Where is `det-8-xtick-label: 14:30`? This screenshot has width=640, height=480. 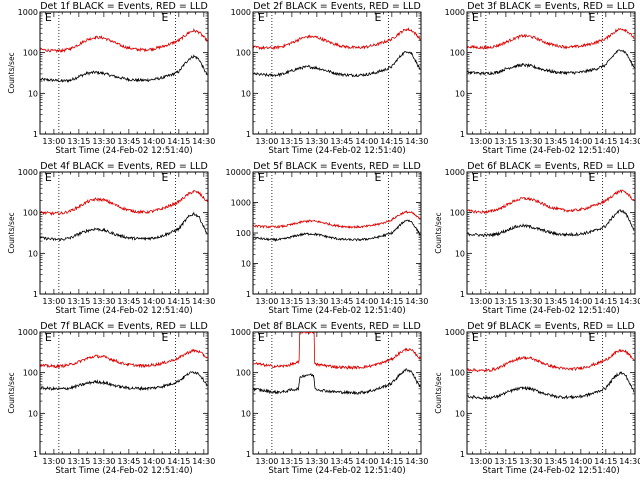 det-8-xtick-label: 14:30 is located at coordinates (416, 461).